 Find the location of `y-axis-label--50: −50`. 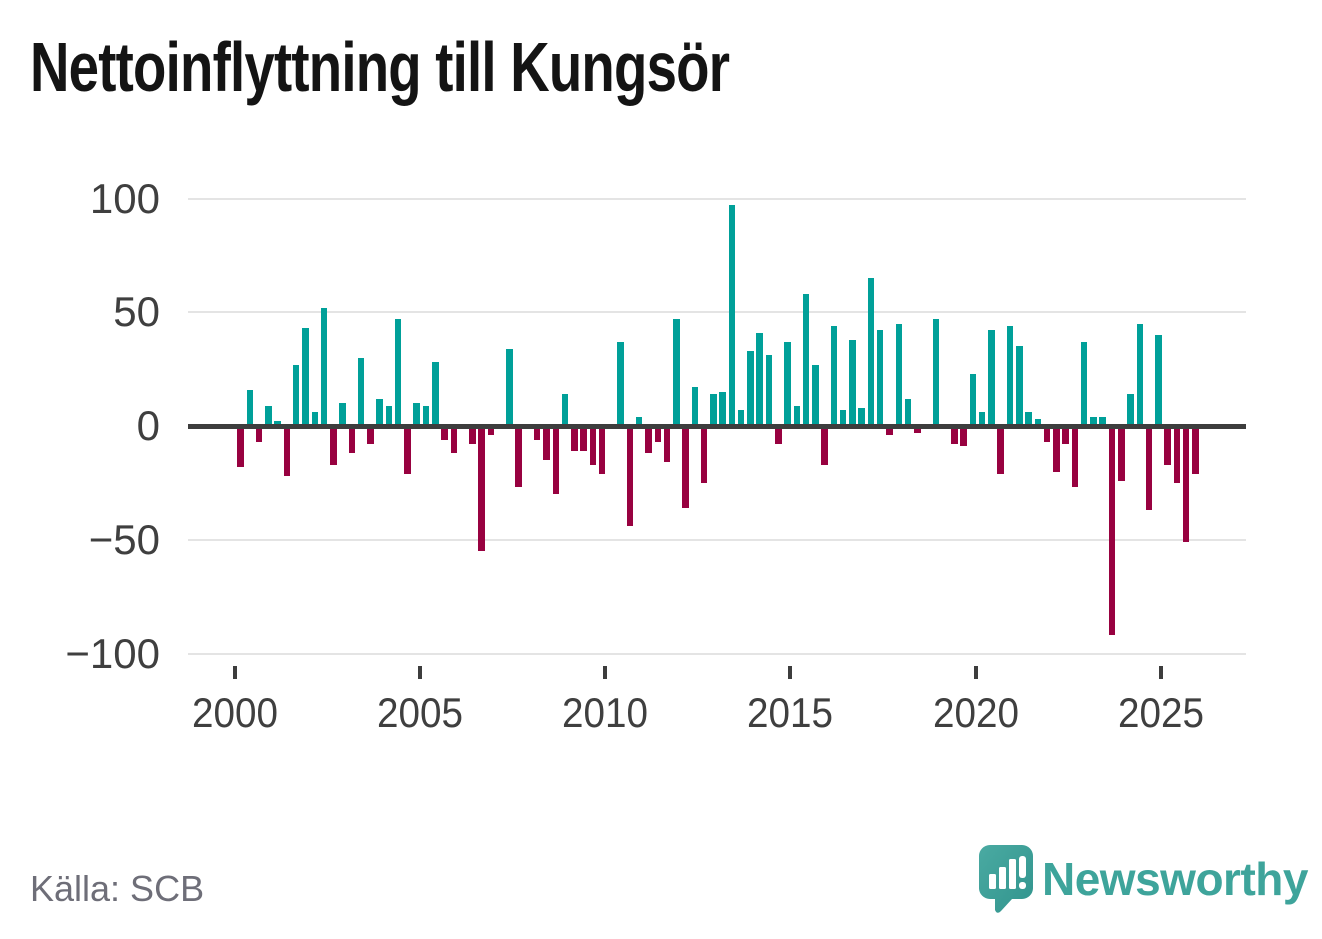

y-axis-label--50: −50 is located at coordinates (124, 539).